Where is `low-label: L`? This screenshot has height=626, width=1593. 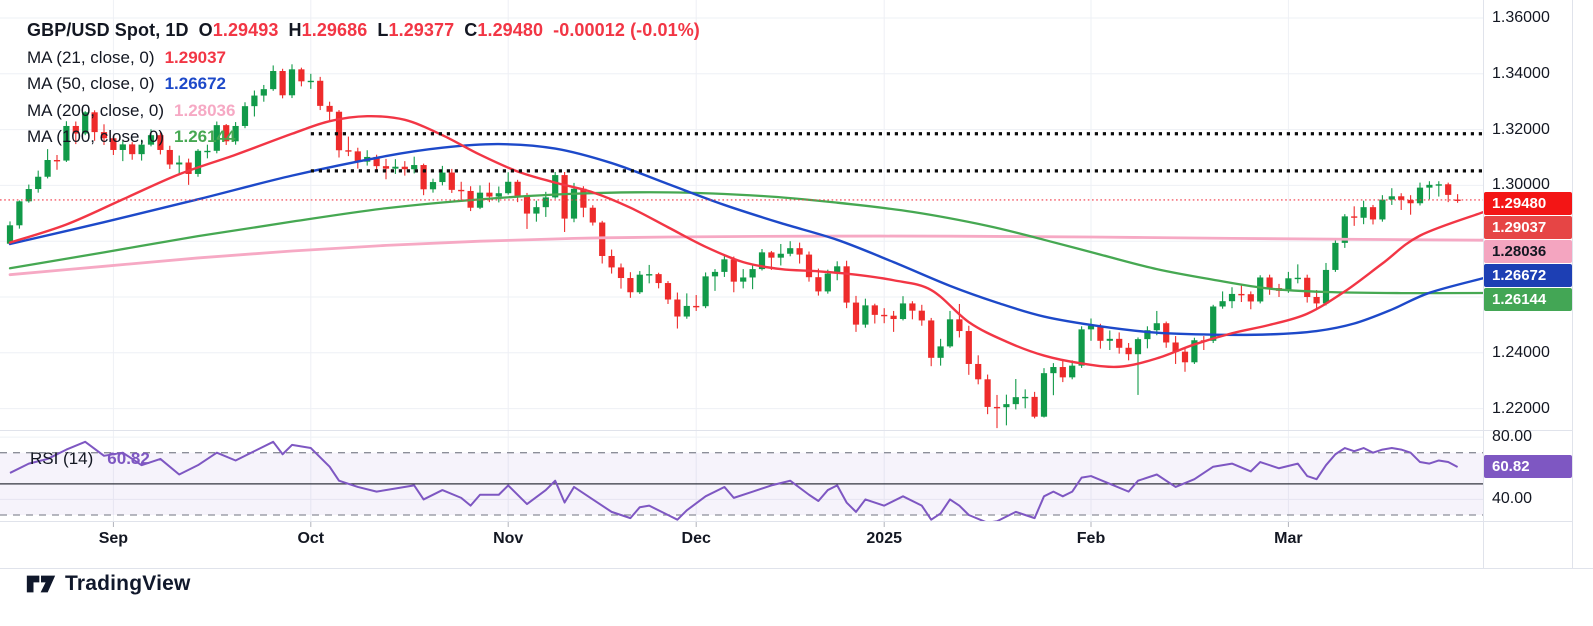 low-label: L is located at coordinates (383, 30).